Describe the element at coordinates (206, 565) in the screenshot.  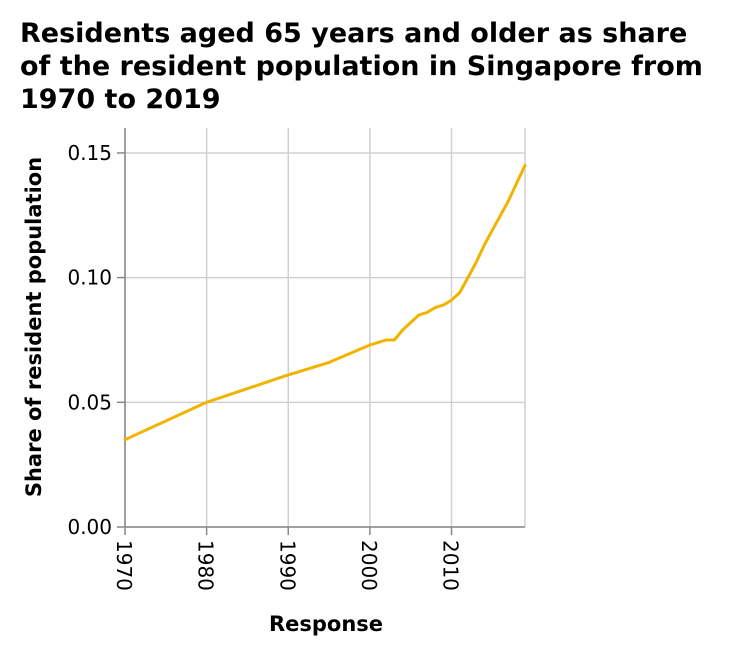
I see `x-tick-label: 1980` at that location.